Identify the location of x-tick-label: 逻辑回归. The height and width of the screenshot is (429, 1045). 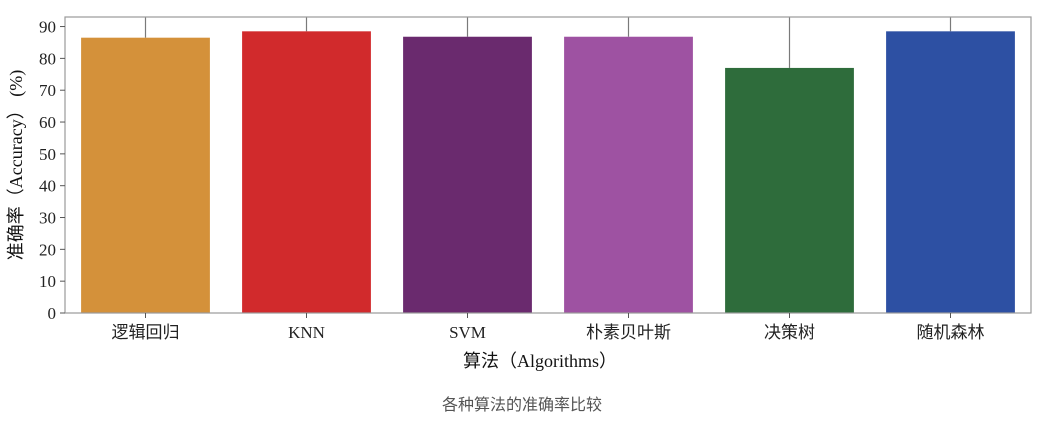
(146, 332).